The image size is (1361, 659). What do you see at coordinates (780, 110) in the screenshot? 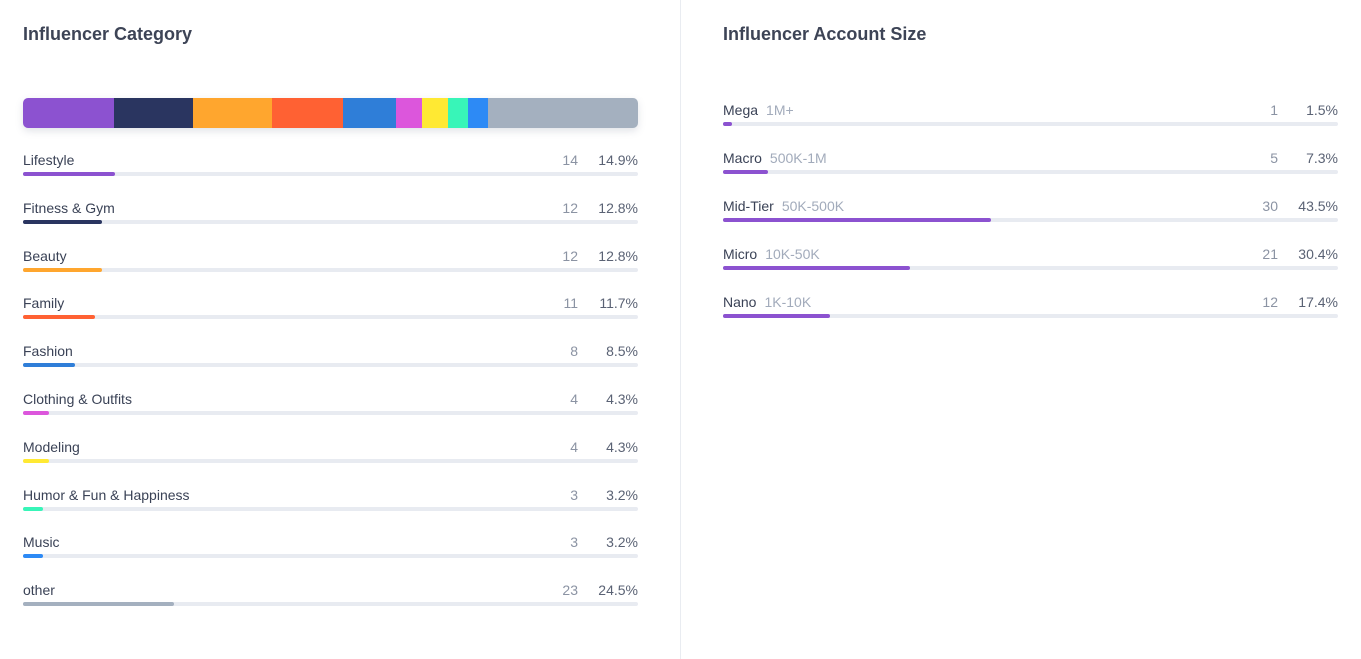
I see `follower-range: 1M+` at bounding box center [780, 110].